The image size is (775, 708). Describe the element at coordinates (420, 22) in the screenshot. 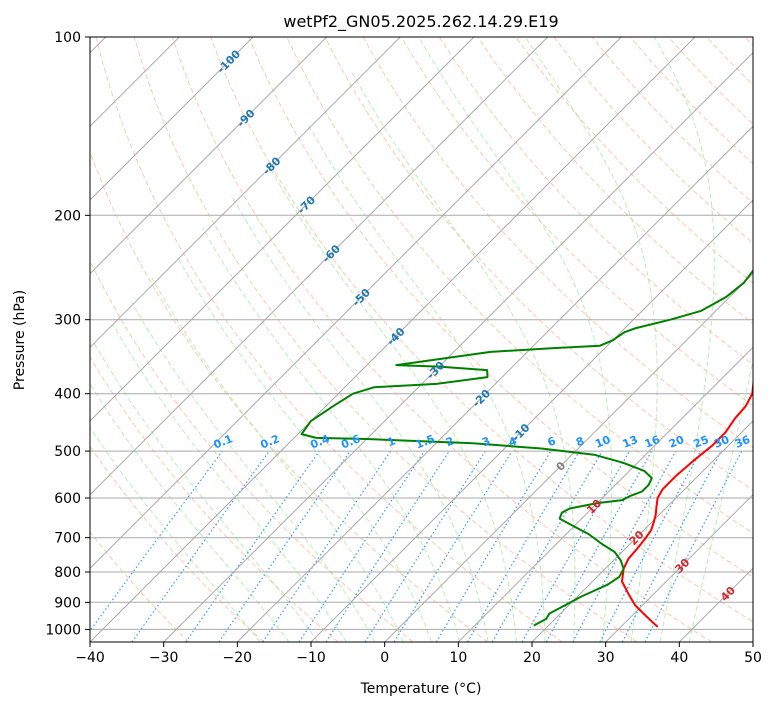

I see `chart-title: wetPf2_GN05.2025.262.14.29.E19` at that location.